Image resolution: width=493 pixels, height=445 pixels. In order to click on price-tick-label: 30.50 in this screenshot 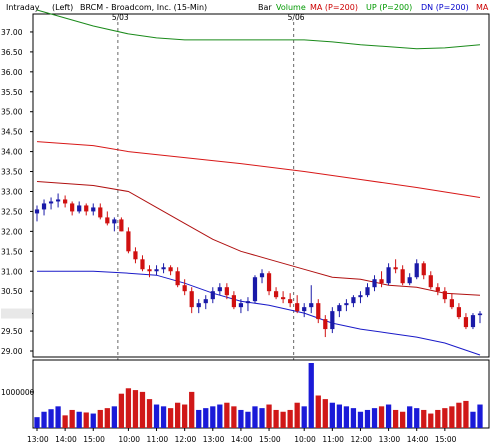, I will do `click(12, 291)`.